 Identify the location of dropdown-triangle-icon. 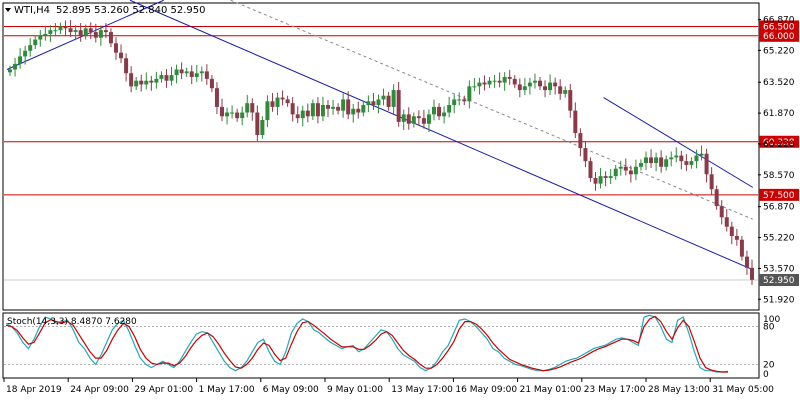
(8, 10).